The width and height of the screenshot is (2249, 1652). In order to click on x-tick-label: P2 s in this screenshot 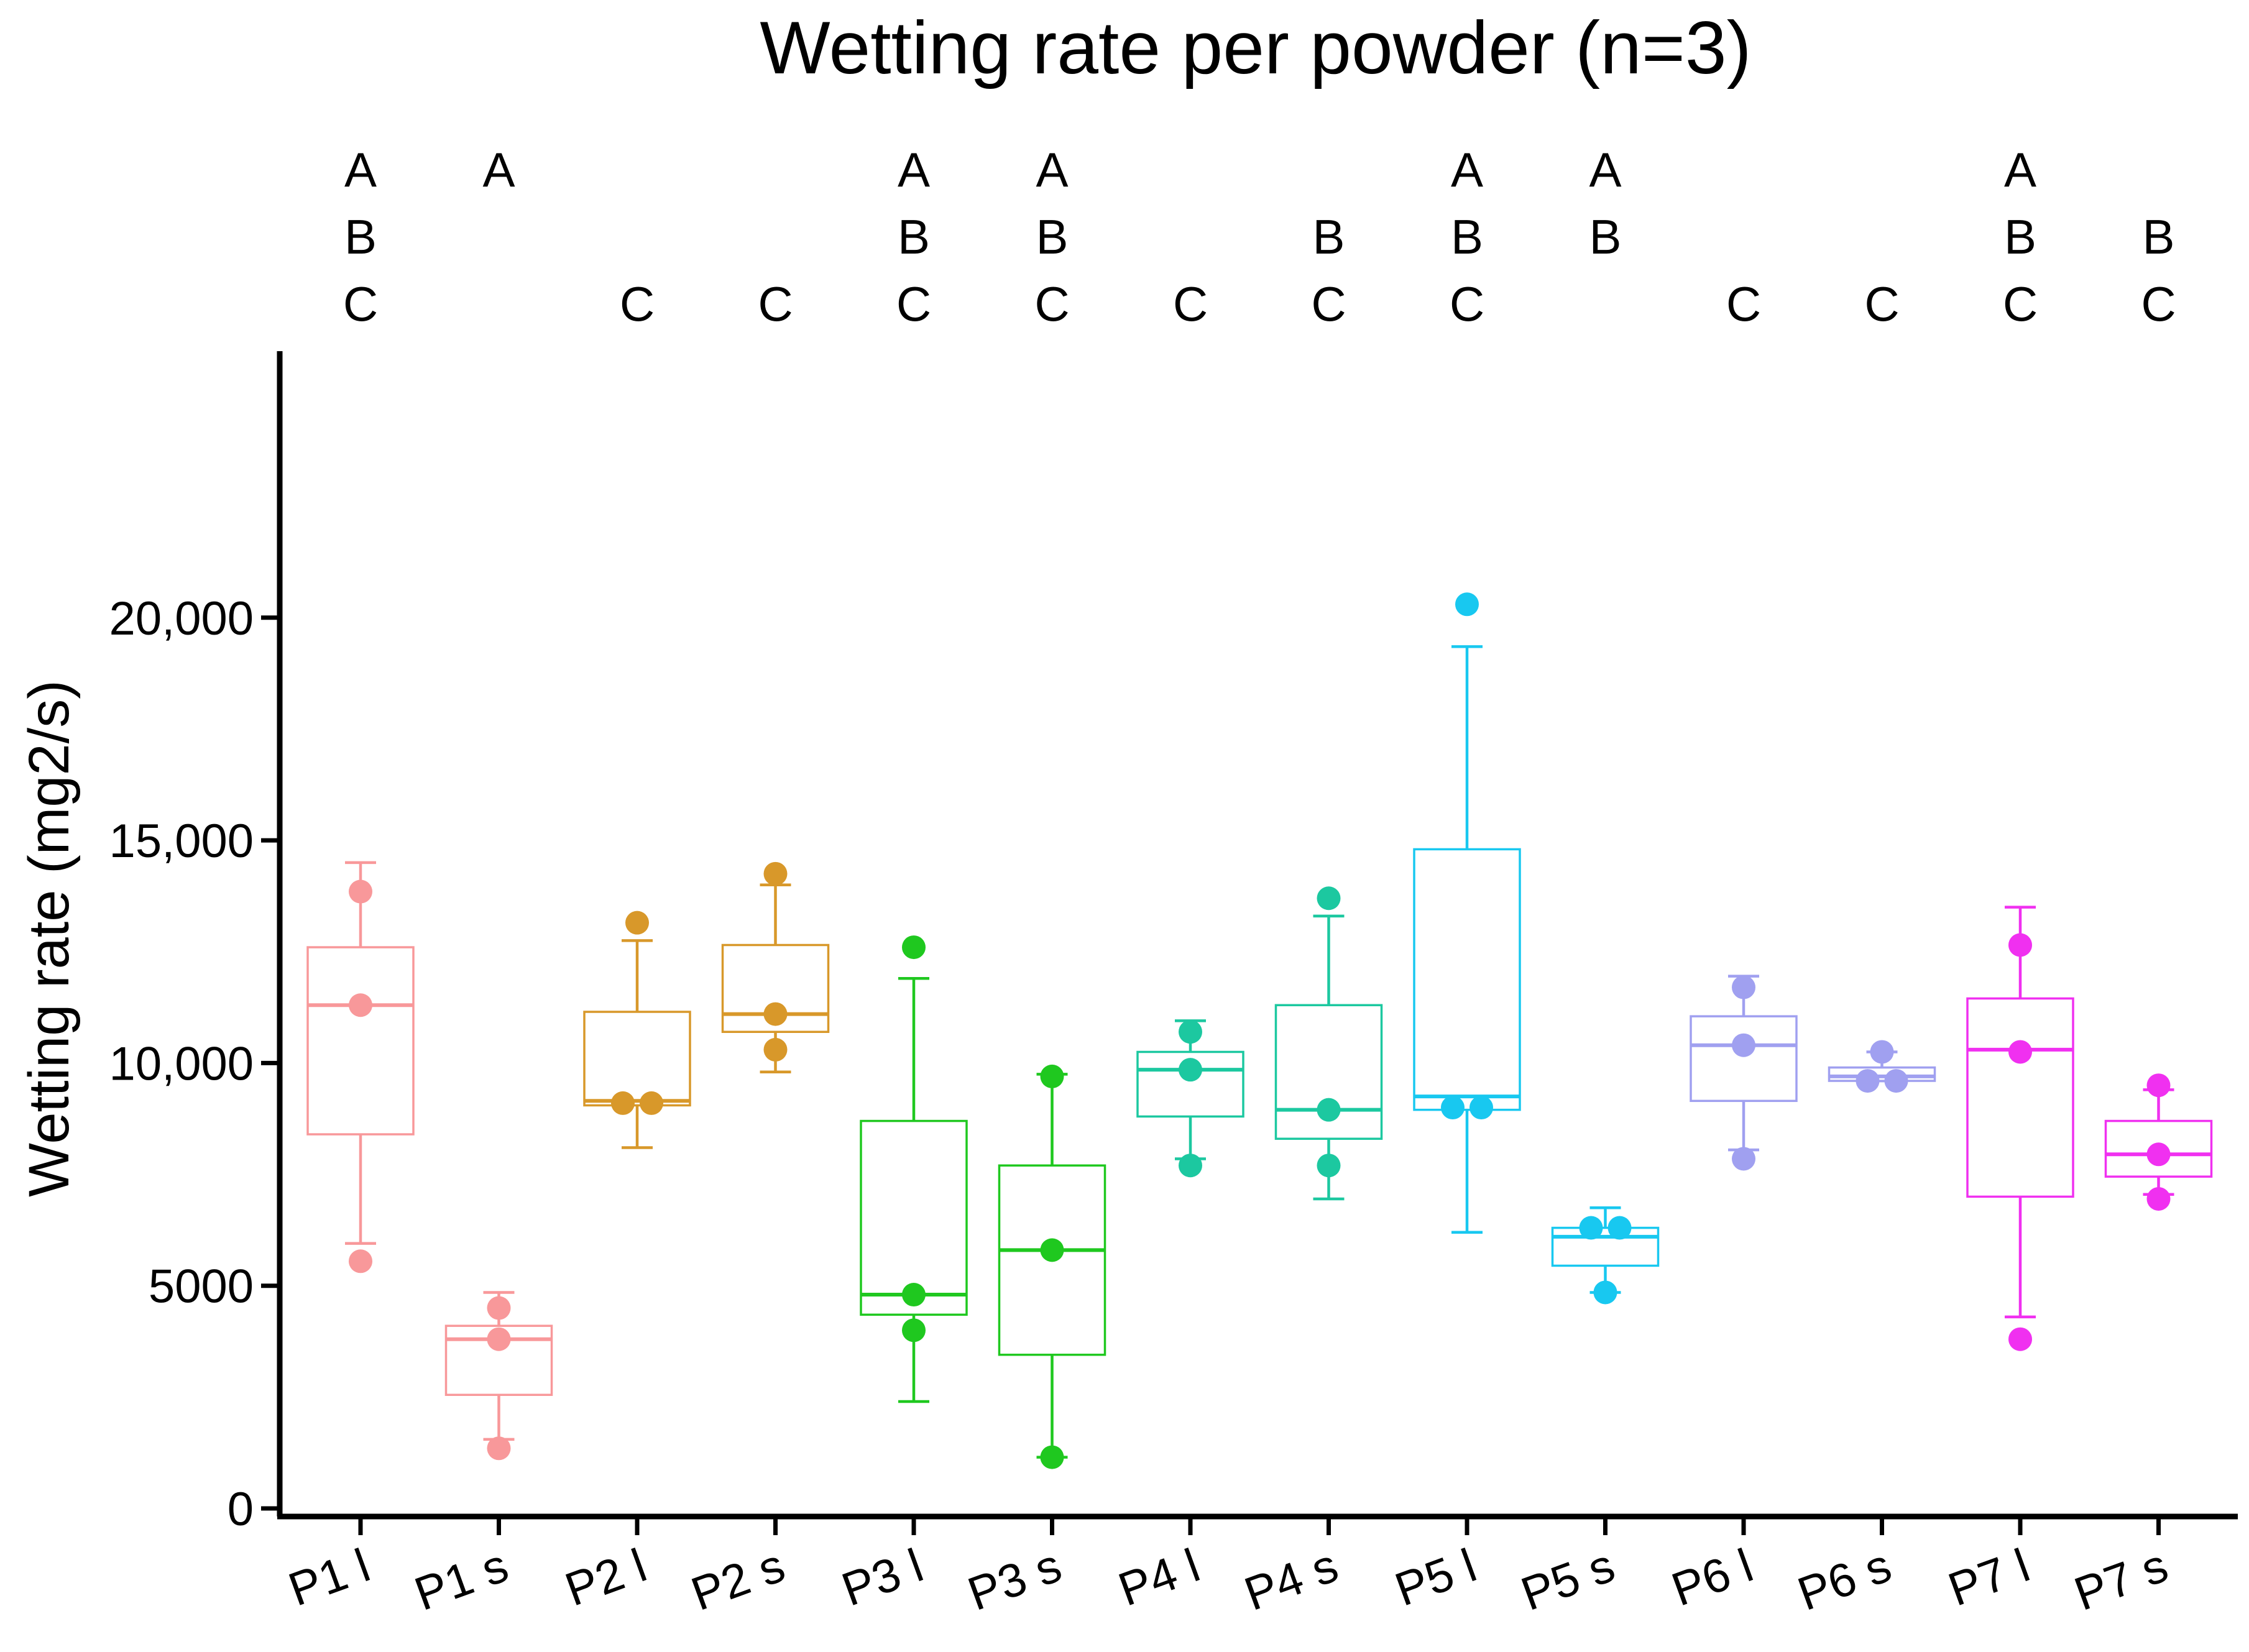, I will do `click(737, 1580)`.